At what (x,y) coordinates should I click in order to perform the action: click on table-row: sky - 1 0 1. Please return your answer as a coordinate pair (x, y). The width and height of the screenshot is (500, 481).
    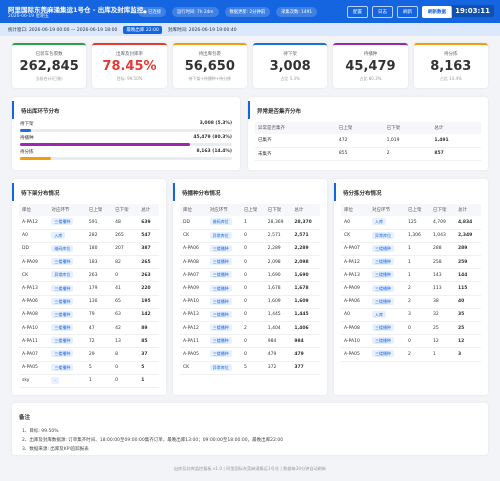
    Looking at the image, I should click on (89, 381).